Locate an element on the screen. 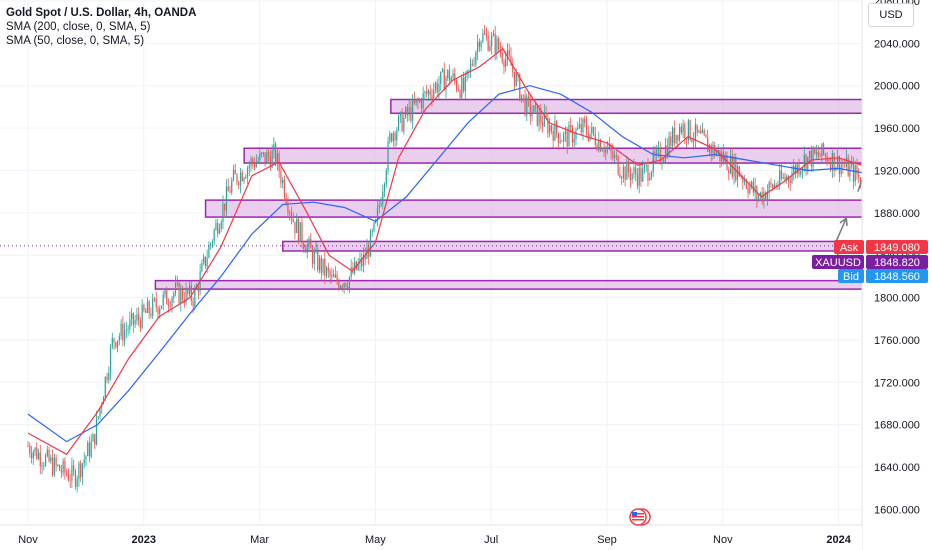 The image size is (932, 550). time-tick-label: Mar is located at coordinates (259, 540).